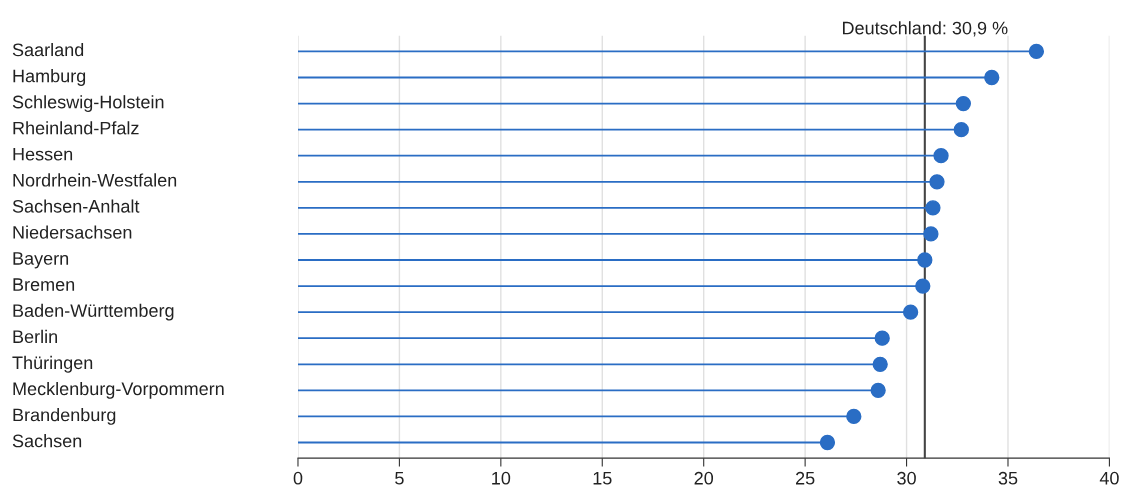 This screenshot has height=490, width=1127. What do you see at coordinates (118, 390) in the screenshot?
I see `y-tick-label: Mecklenburg-Vorpommern` at bounding box center [118, 390].